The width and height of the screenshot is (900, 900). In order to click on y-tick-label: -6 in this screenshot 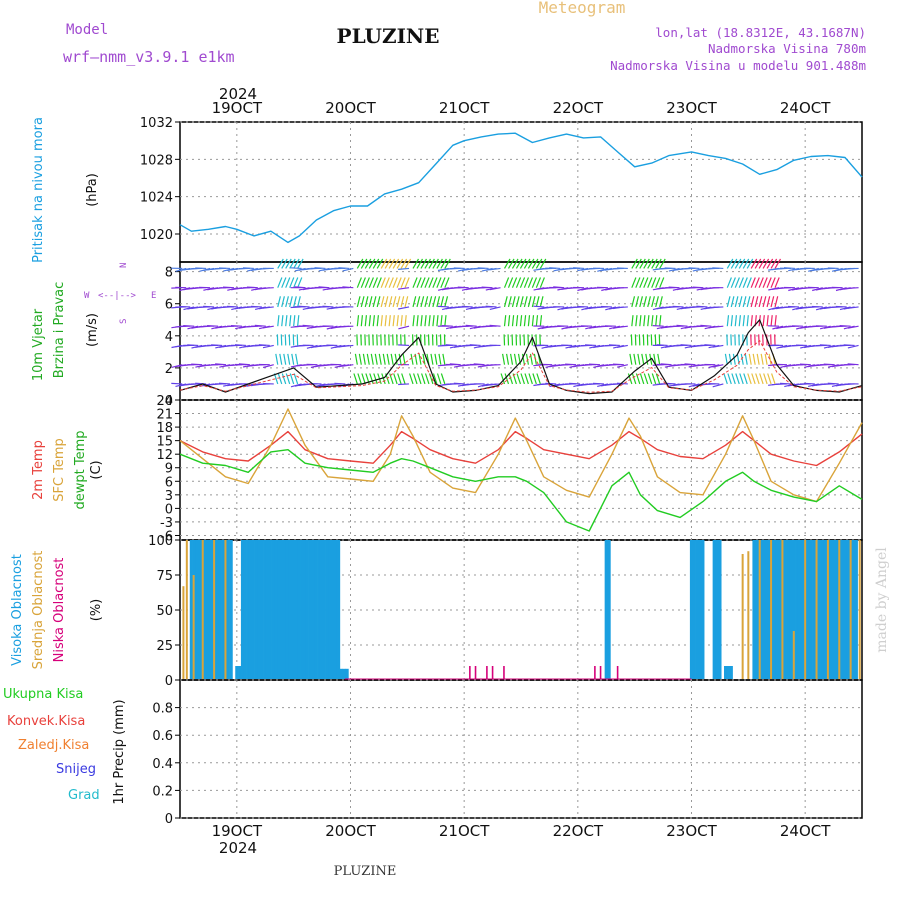, I will do `click(166, 536)`.